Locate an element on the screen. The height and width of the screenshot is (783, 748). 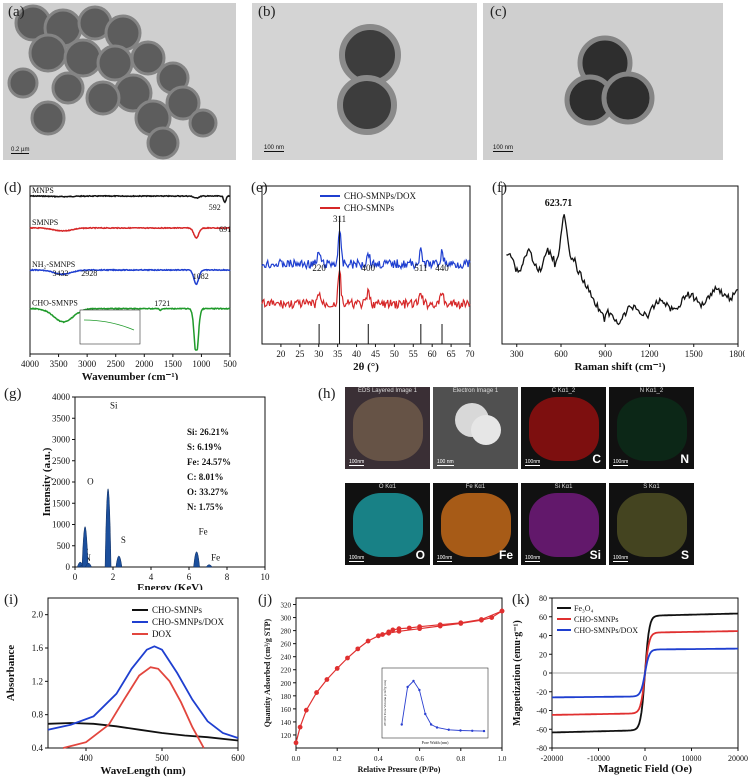
xrd-xtick-label: 60 is located at coordinates (433, 354).